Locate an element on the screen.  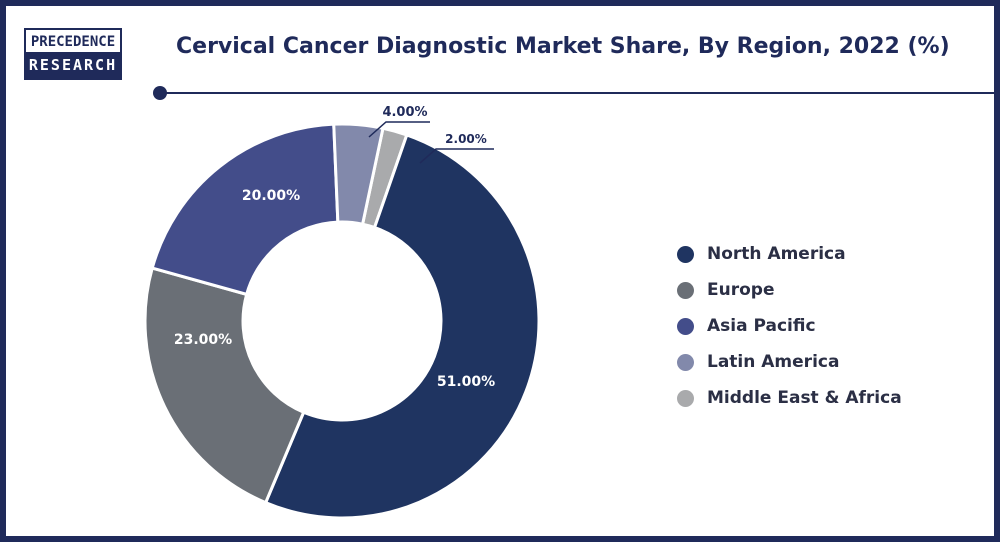
title-rule-dot is located at coordinates (160, 93).